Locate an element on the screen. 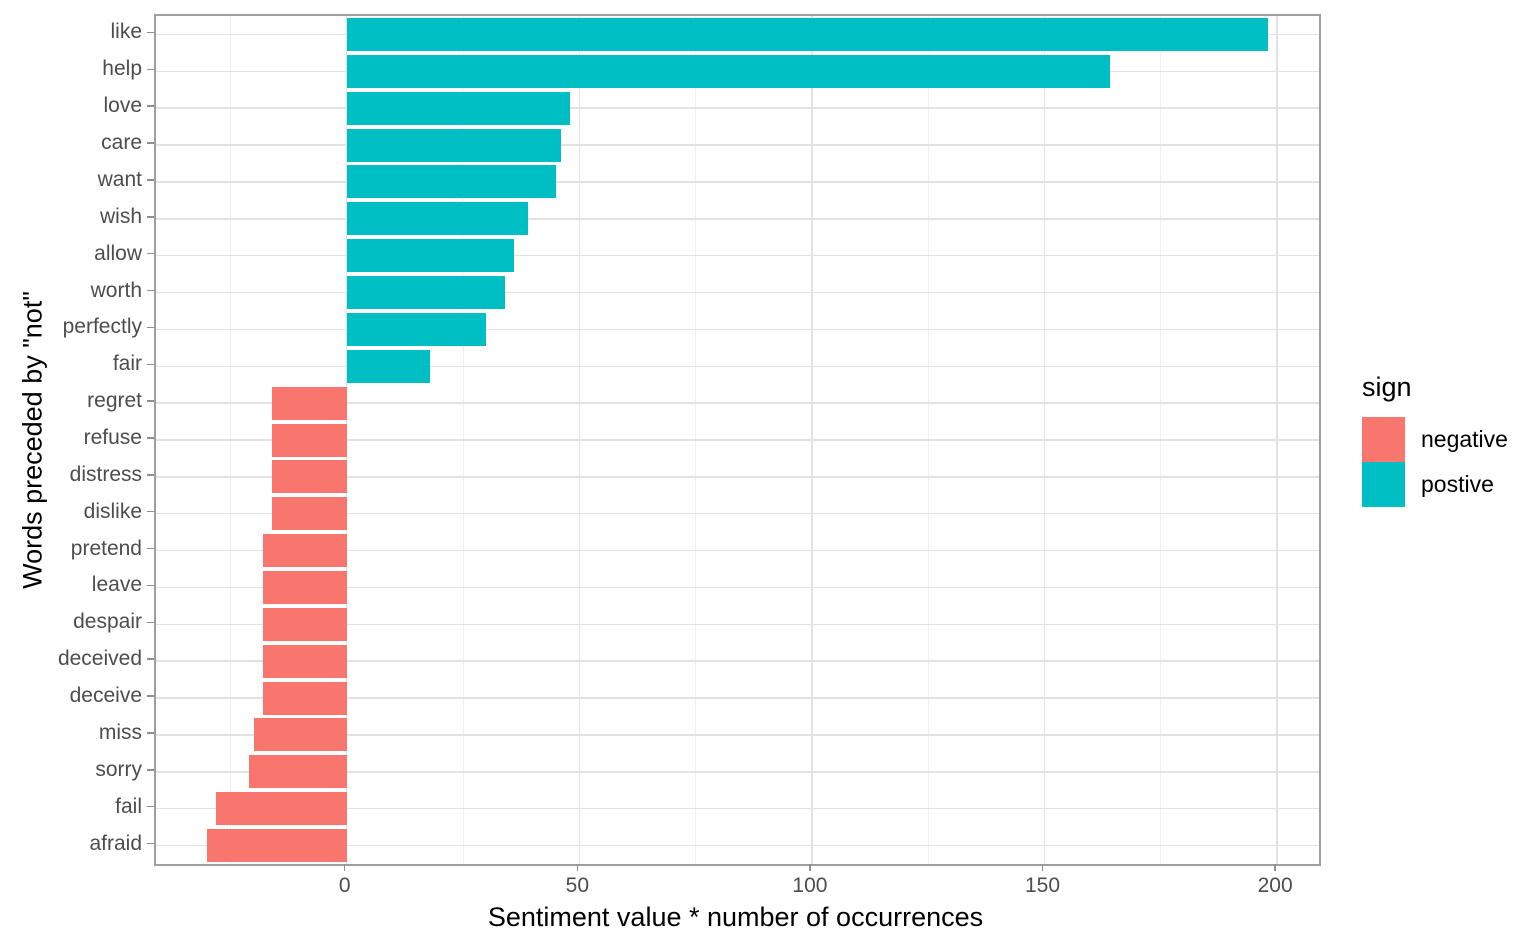 Image resolution: width=1536 pixels, height=949 pixels. bar-worth is located at coordinates (425, 293).